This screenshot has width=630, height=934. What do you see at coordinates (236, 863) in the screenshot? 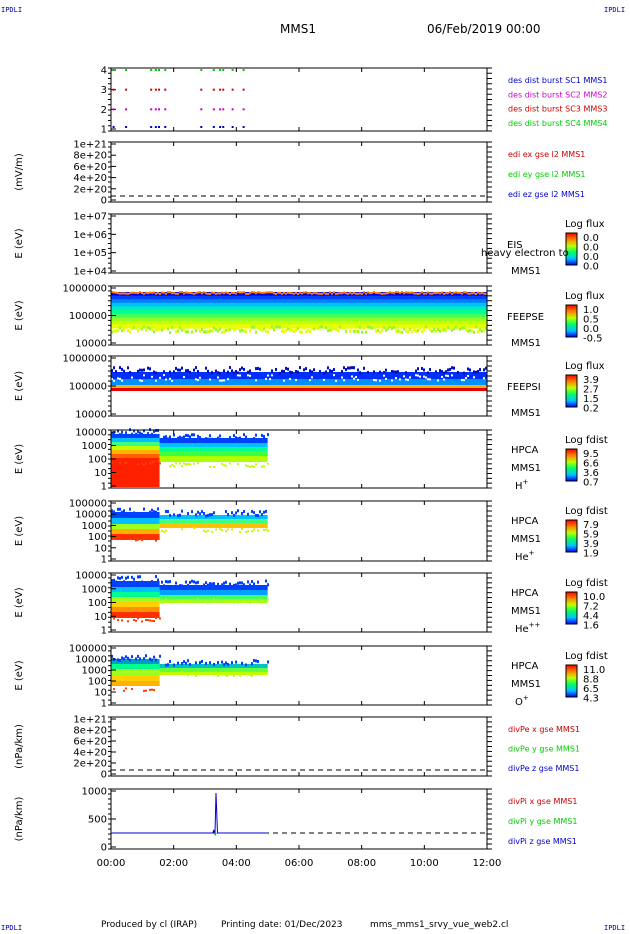
I see `x-tick-label: 04:00` at bounding box center [236, 863].